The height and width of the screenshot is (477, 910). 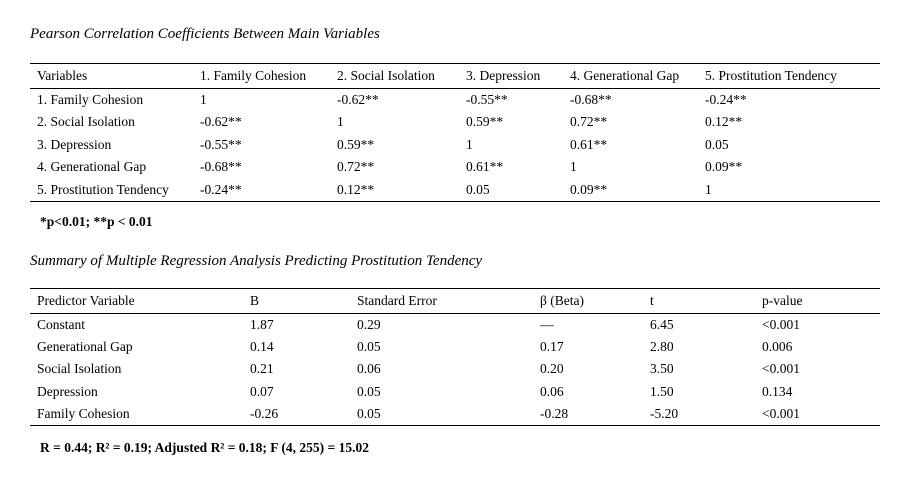 I want to click on column-header-t: t, so click(x=699, y=301).